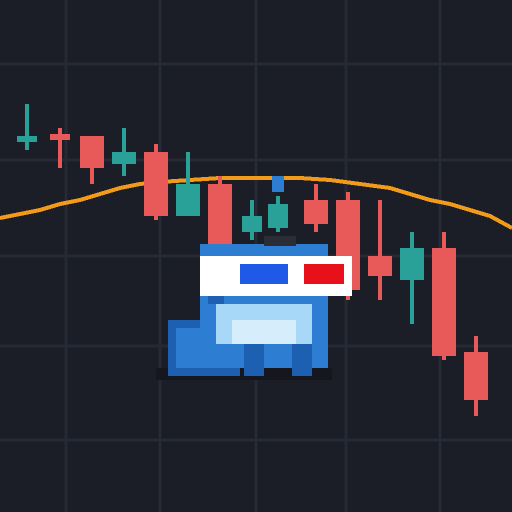  Describe the element at coordinates (254, 308) in the screenshot. I see `frog` at that location.